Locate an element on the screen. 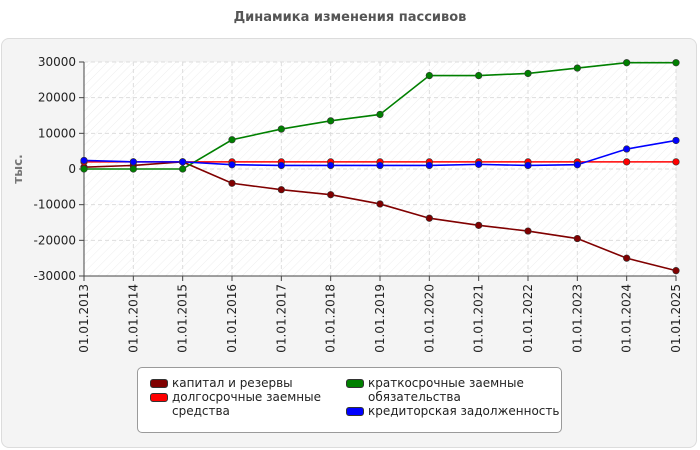 The image size is (700, 450). x-tick-label: 01.01.2018 is located at coordinates (331, 318).